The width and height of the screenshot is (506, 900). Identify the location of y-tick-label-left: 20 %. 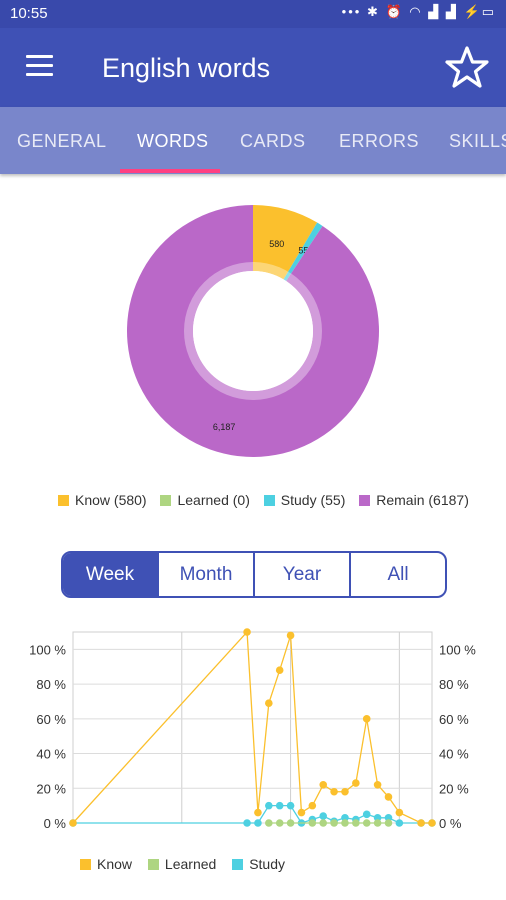
(51, 788).